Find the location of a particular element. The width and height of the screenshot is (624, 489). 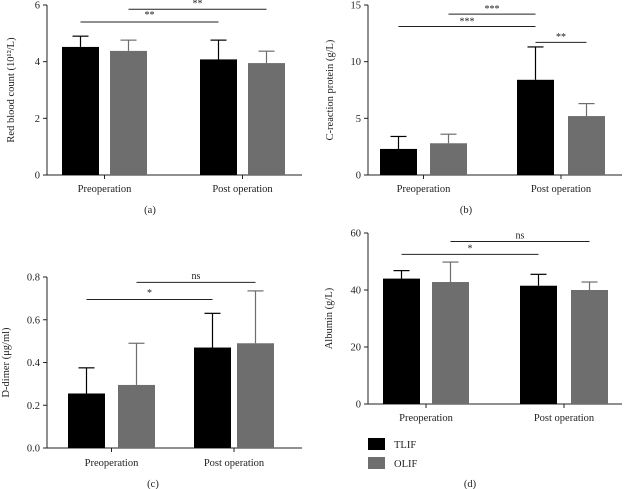

y-axis-label: D-dimer (μg/ml) is located at coordinates (6, 362).